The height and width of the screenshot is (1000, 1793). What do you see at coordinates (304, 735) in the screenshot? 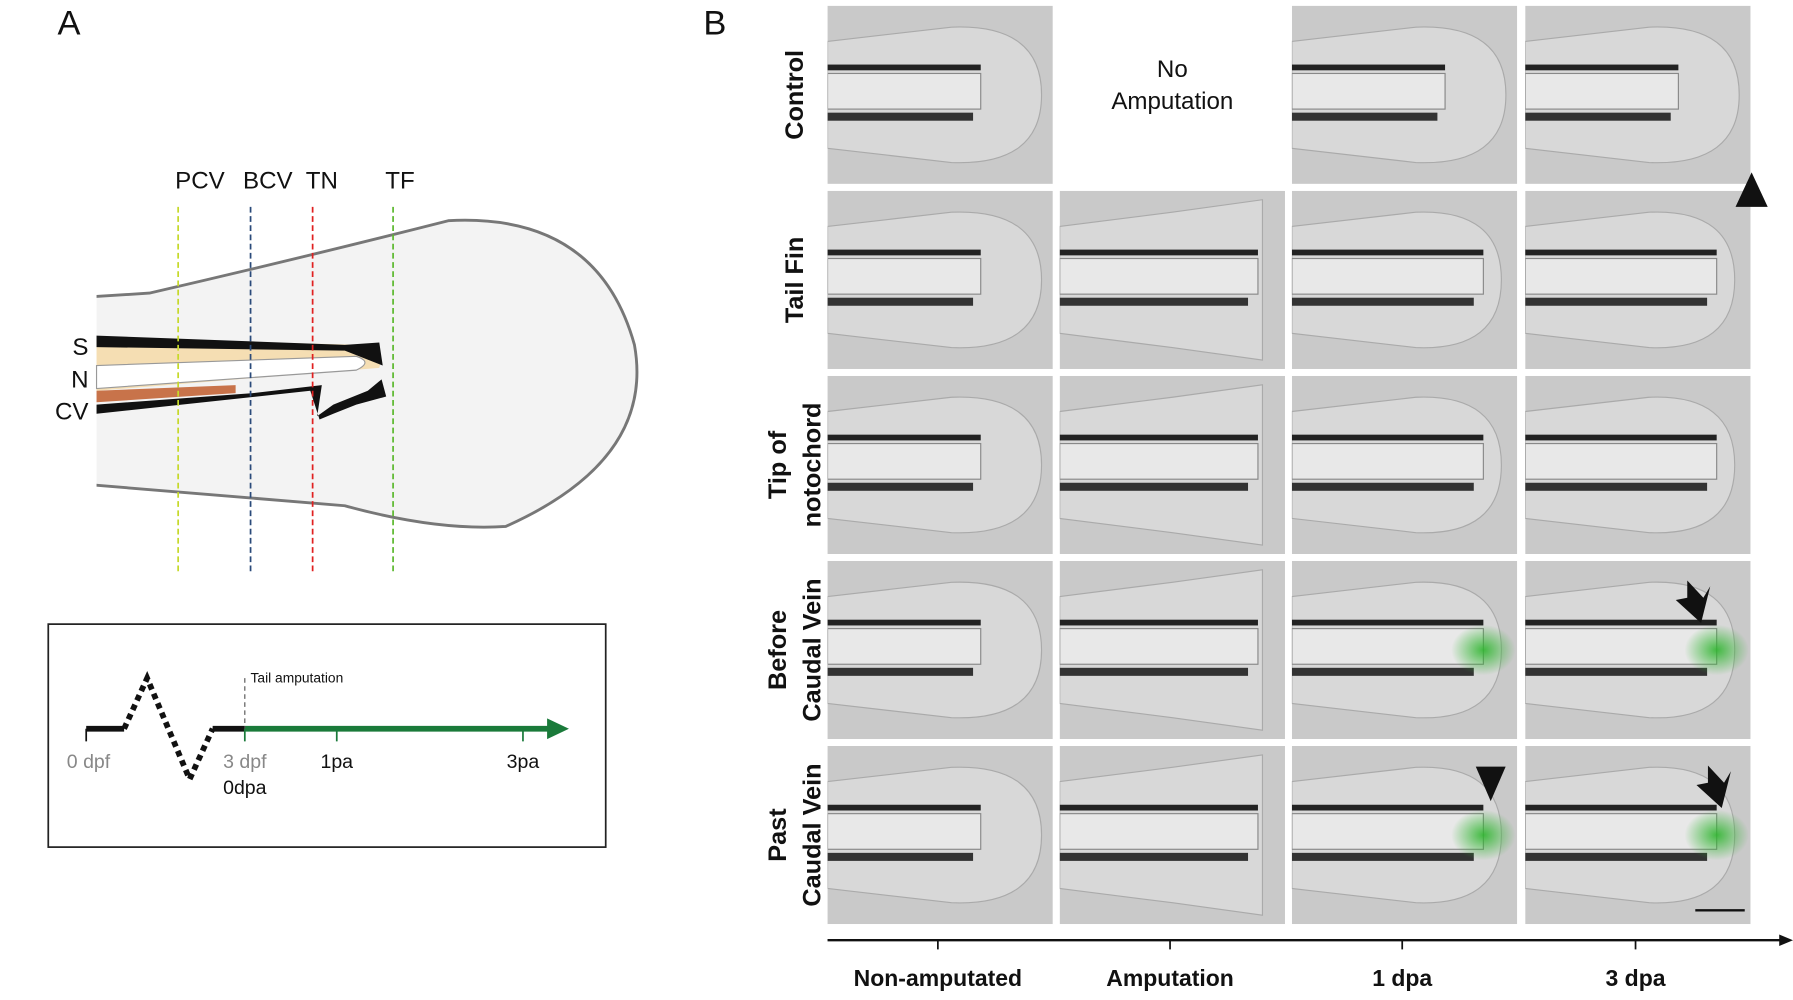
I see `timeline-ticks` at bounding box center [304, 735].